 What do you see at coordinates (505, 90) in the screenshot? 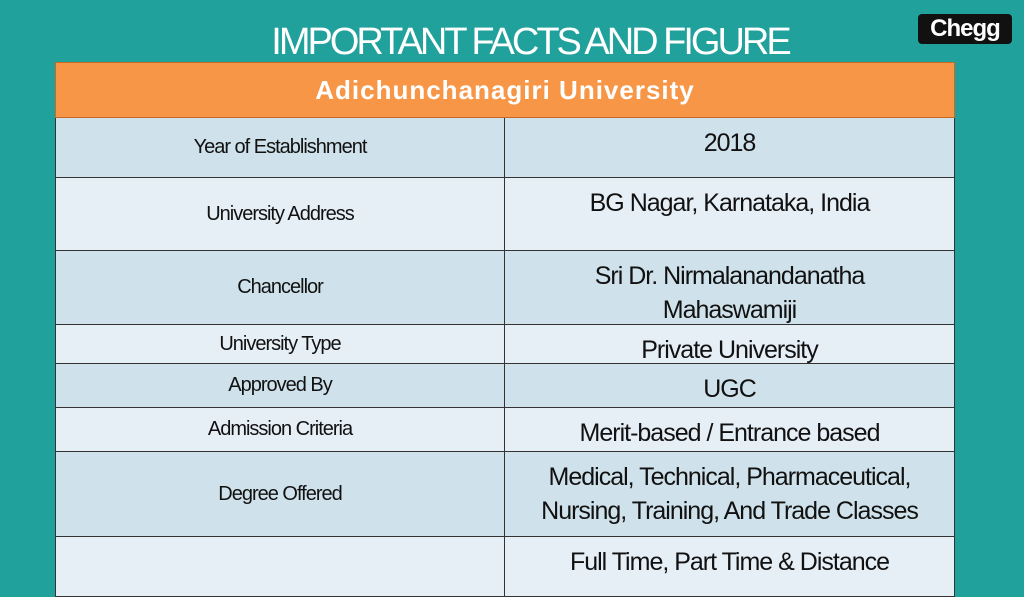
I see `table-header: Adichunchanagiri University` at bounding box center [505, 90].